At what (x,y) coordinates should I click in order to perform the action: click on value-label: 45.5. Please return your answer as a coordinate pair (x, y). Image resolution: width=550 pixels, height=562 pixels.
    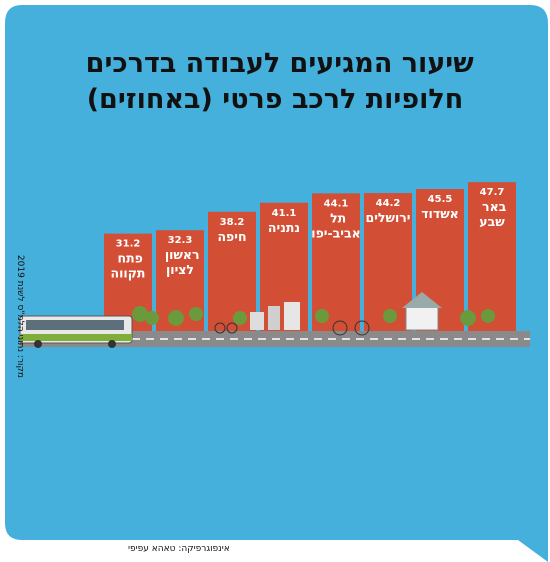
    Looking at the image, I should click on (440, 199).